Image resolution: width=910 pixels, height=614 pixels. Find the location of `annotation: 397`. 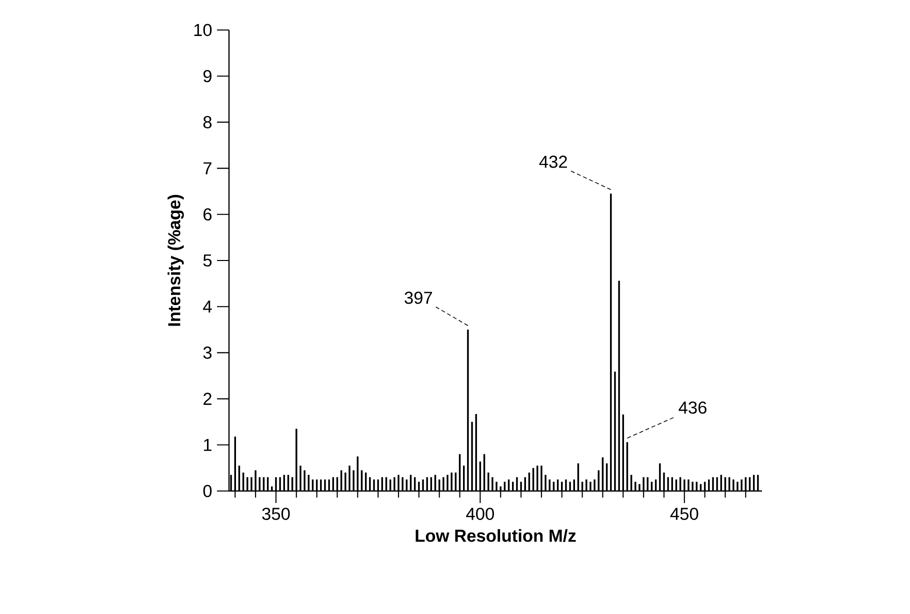

annotation: 397 is located at coordinates (418, 298).